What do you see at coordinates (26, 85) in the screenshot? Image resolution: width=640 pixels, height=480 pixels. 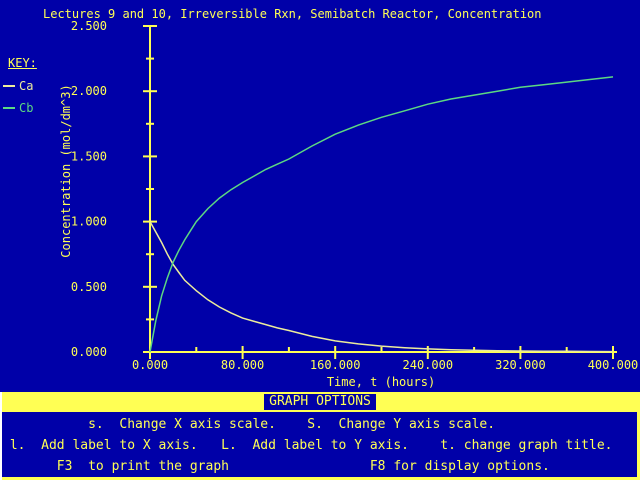 I see `key-entry-ca-label: Ca` at bounding box center [26, 85].